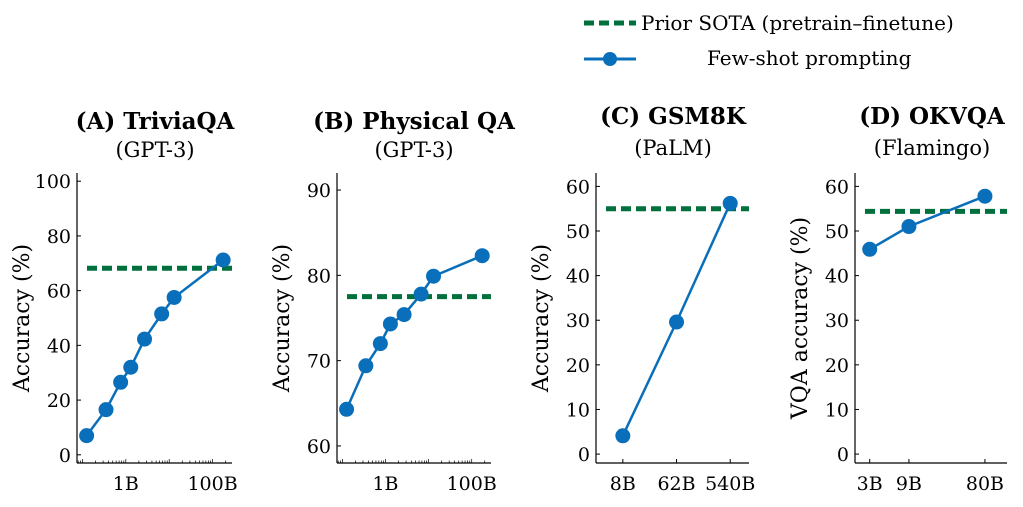 Image resolution: width=1023 pixels, height=507 pixels. I want to click on x-tick-label: 3B, so click(870, 484).